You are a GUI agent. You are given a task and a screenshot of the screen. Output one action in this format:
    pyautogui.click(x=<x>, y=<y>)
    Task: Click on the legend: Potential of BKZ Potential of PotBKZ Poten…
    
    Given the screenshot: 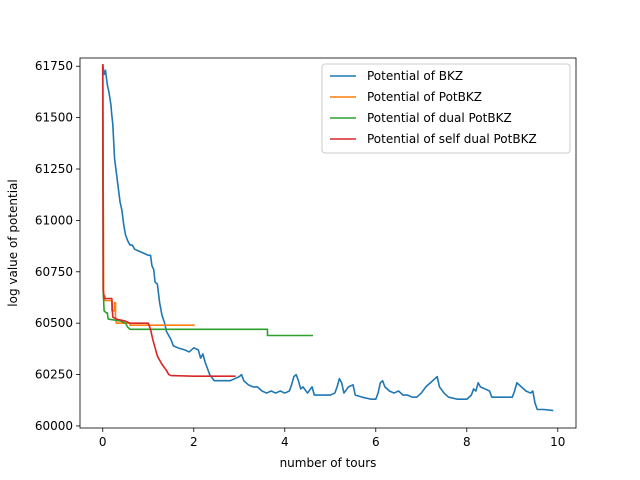 What is the action you would take?
    pyautogui.click(x=446, y=108)
    